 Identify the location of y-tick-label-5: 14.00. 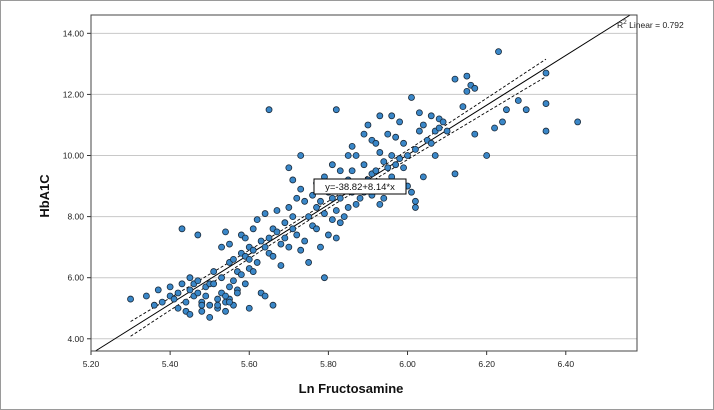
(74, 33).